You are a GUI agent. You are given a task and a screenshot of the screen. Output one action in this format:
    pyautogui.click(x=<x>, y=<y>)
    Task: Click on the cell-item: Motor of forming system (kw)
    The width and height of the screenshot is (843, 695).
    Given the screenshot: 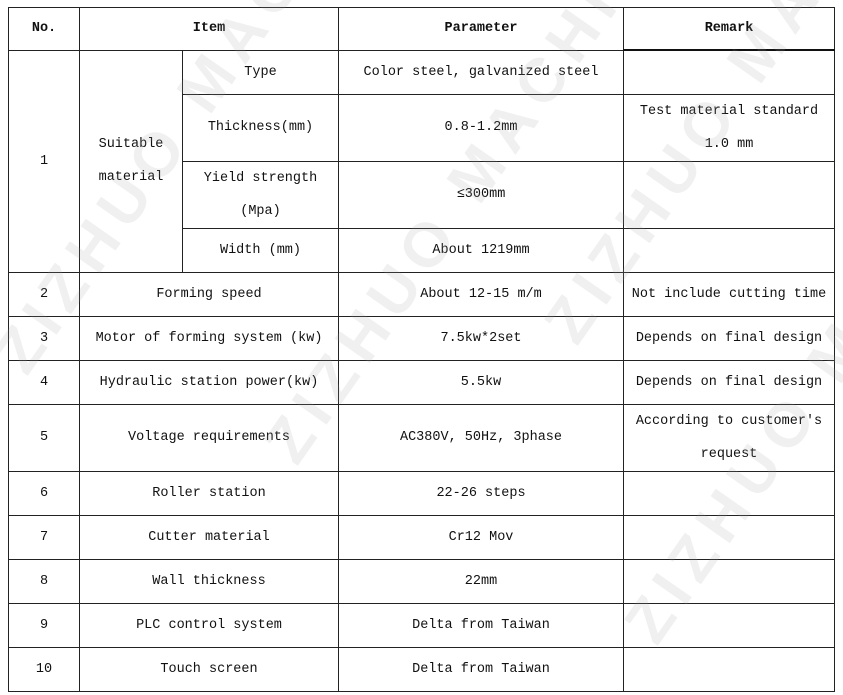 What is the action you would take?
    pyautogui.click(x=209, y=338)
    